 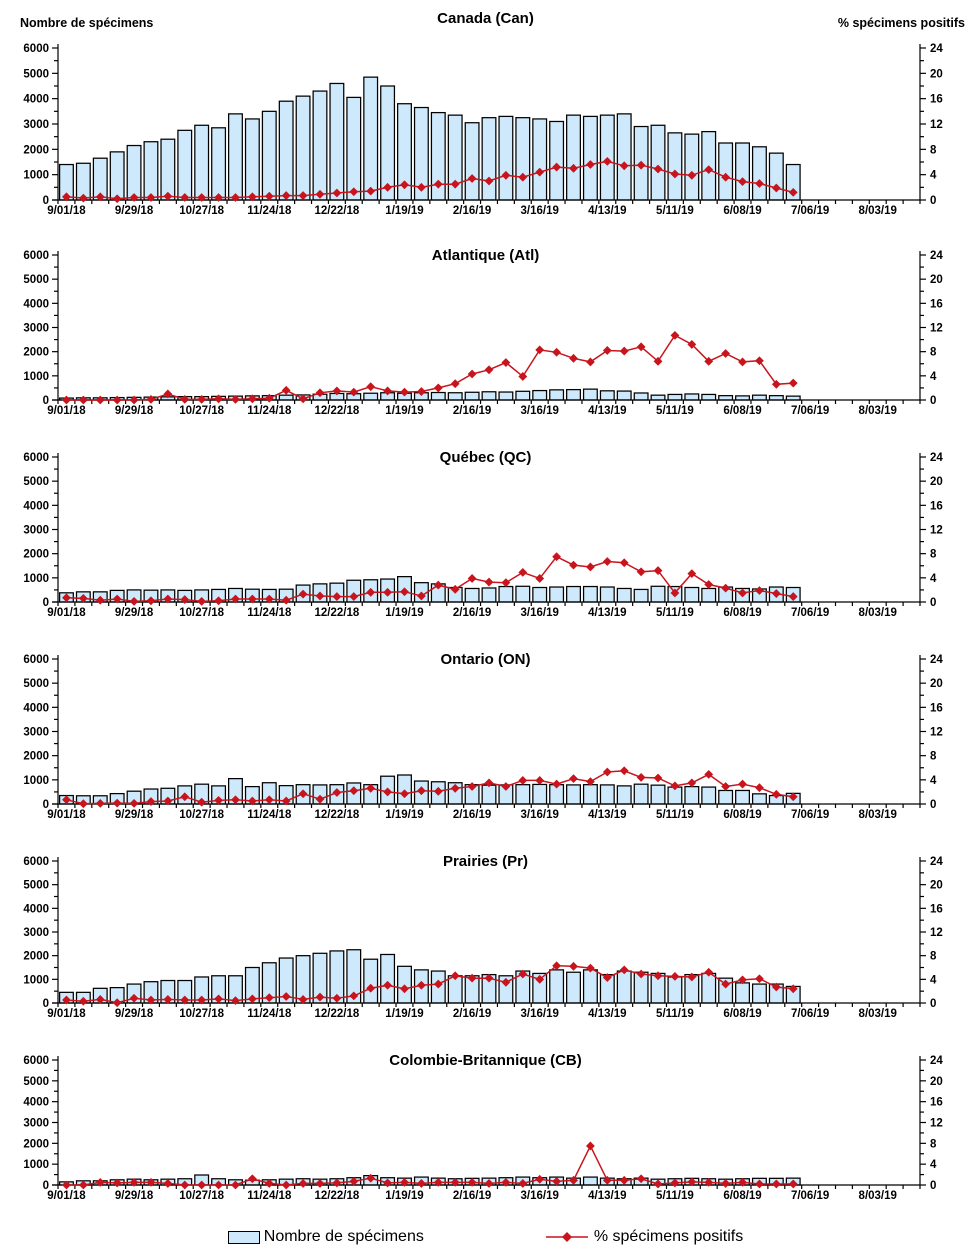 What do you see at coordinates (936, 1124) in the screenshot?
I see `svg-text: 12` at bounding box center [936, 1124].